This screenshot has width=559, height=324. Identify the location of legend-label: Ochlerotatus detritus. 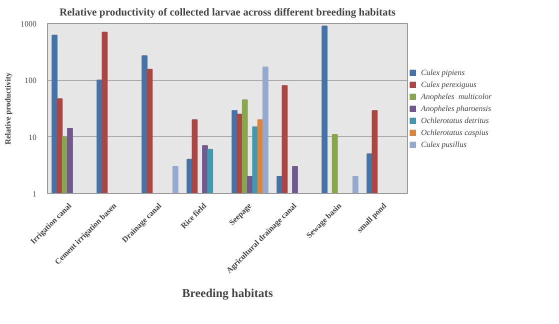
(455, 120).